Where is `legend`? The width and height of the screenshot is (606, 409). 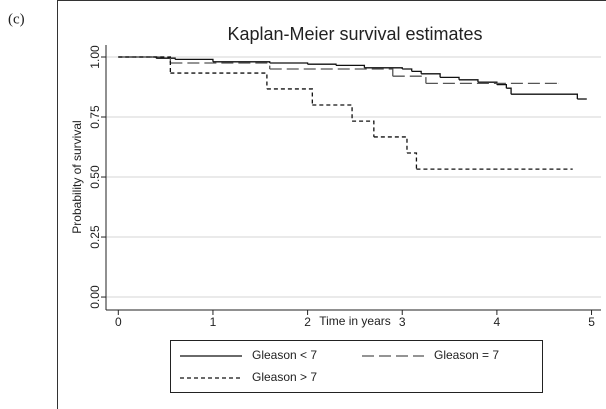
legend is located at coordinates (356, 366).